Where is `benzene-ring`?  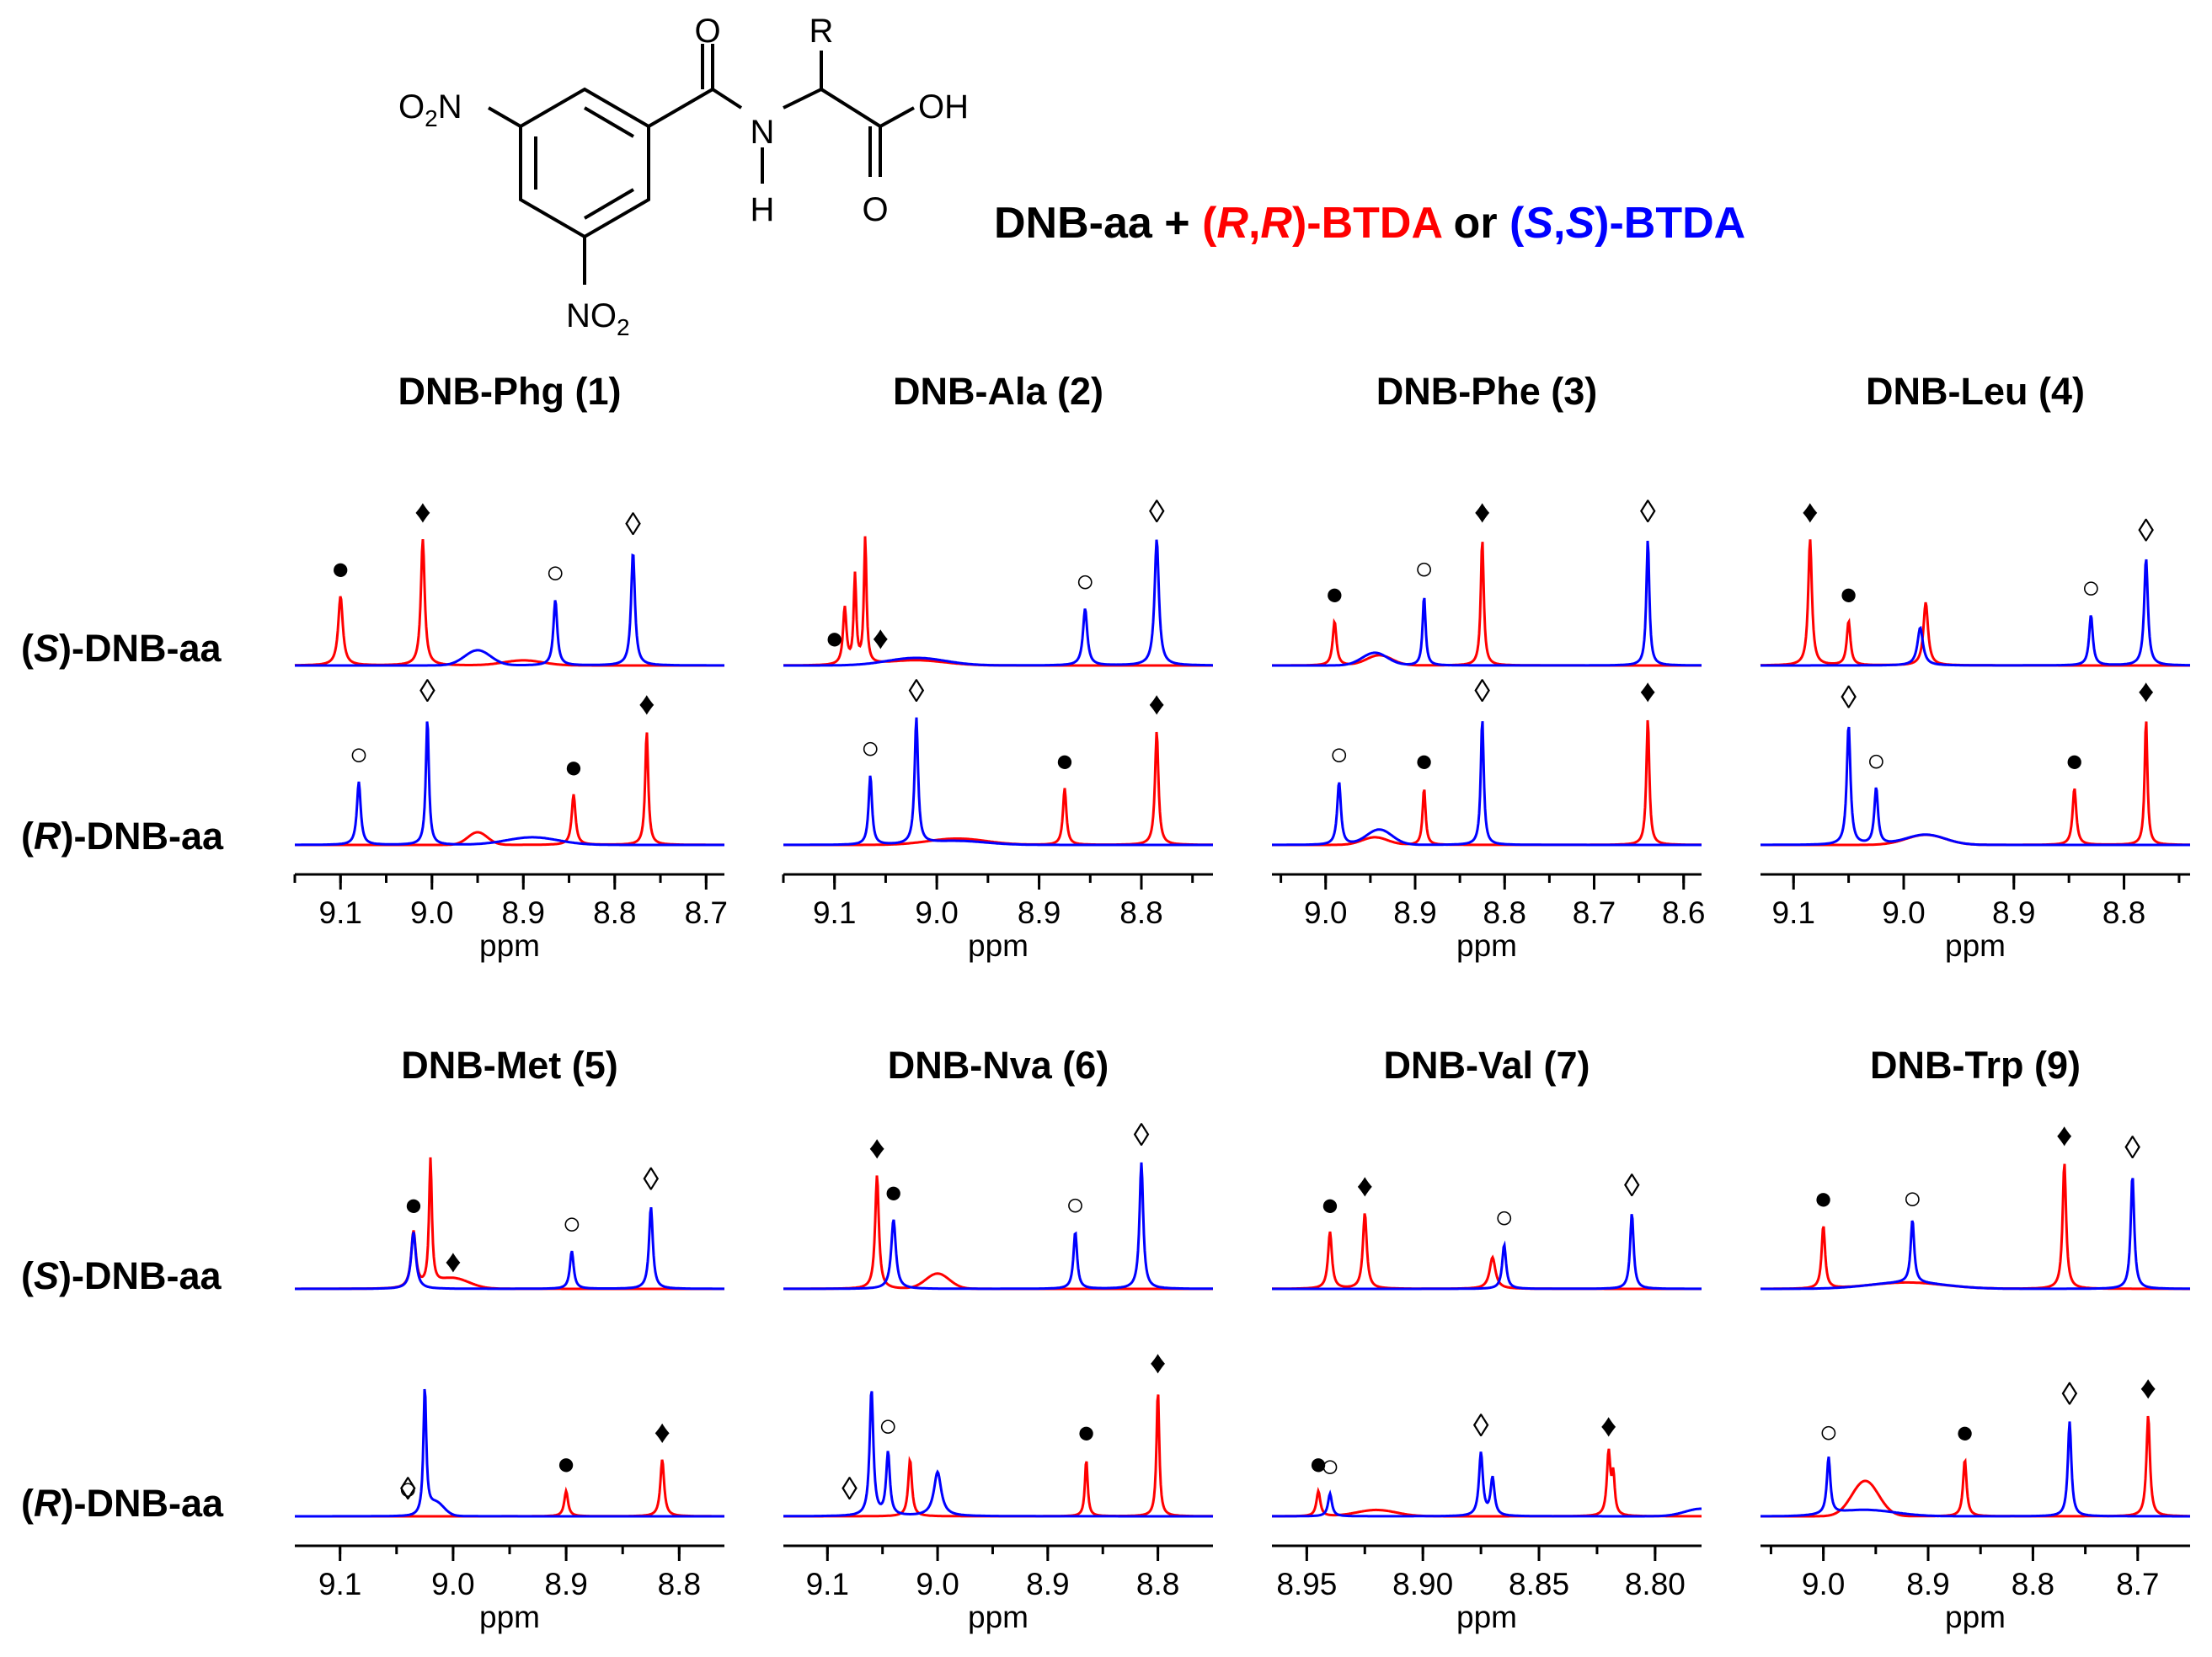
benzene-ring is located at coordinates (584, 163).